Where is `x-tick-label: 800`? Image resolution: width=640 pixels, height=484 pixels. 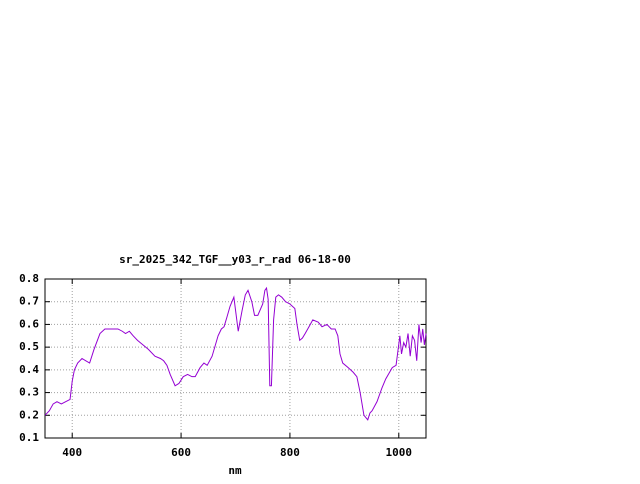
x-tick-label: 800 is located at coordinates (290, 452).